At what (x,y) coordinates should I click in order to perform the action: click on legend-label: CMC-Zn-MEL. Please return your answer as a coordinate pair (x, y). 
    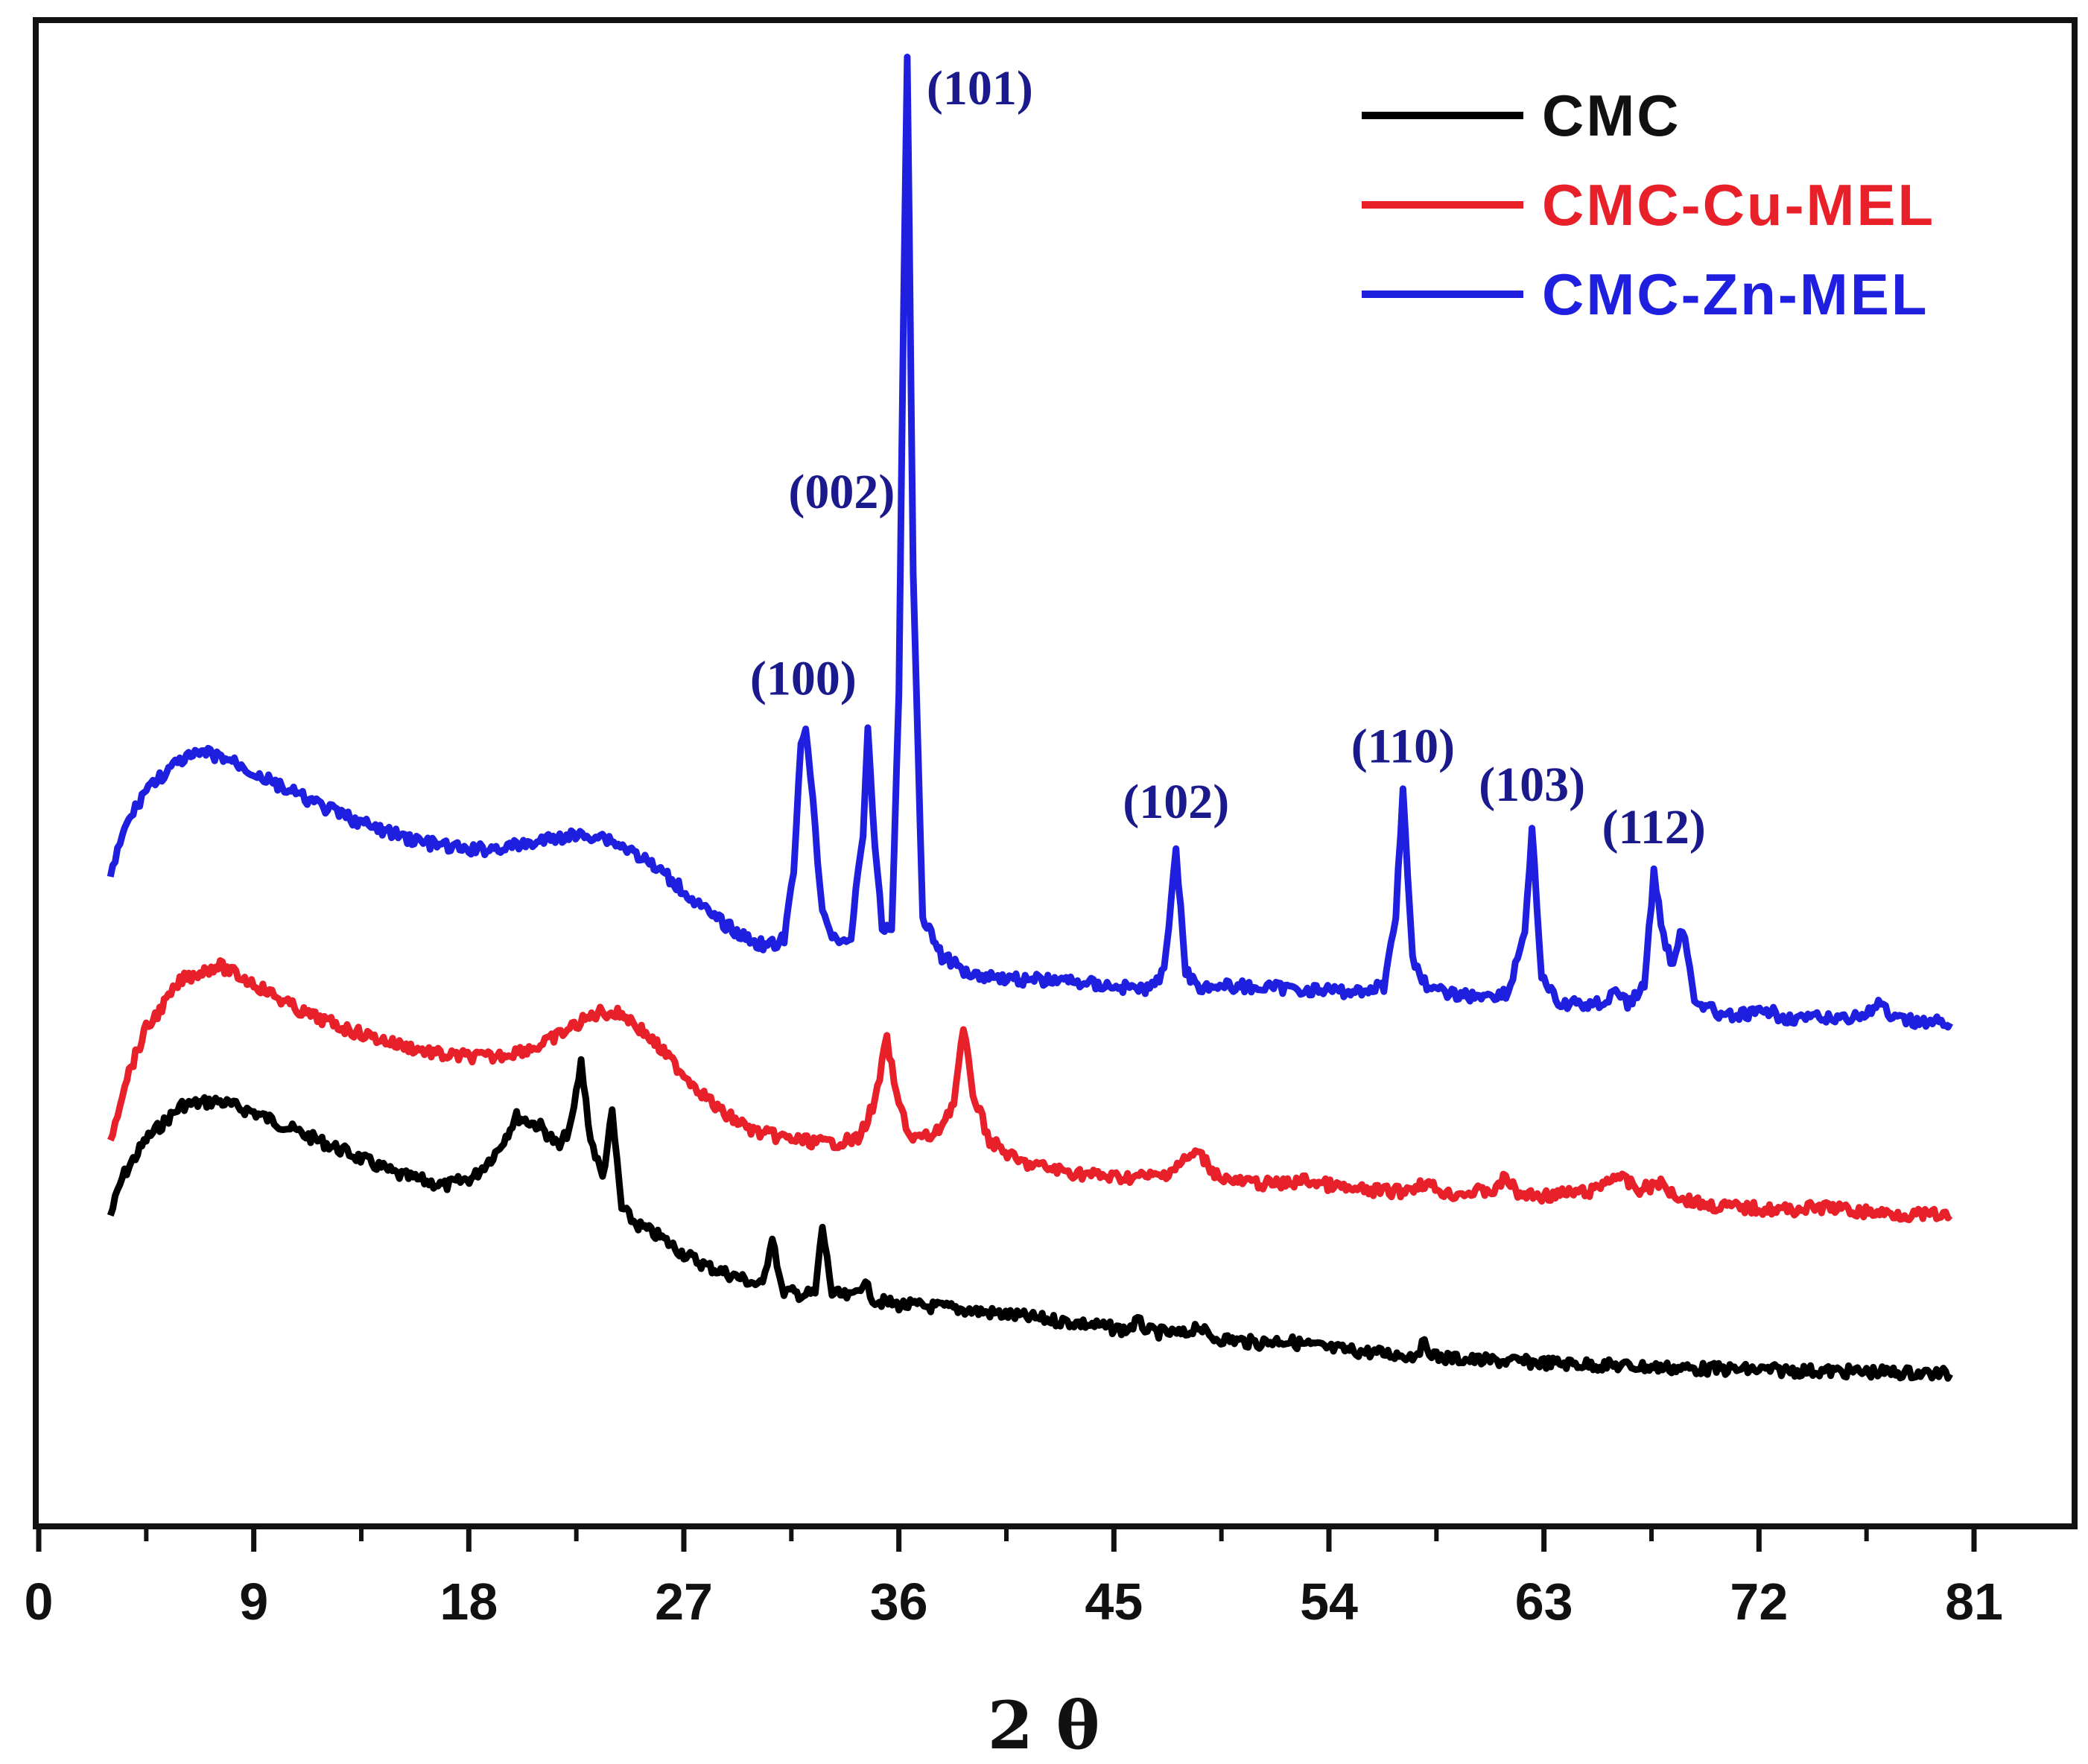
    Looking at the image, I should click on (1735, 294).